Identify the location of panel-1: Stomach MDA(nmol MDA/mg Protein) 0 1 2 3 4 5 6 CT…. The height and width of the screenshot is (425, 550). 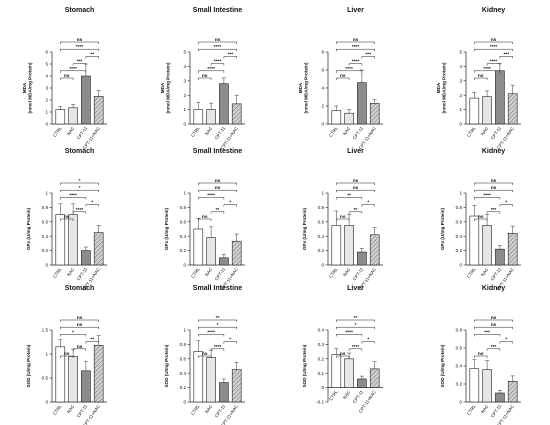
(64, 78).